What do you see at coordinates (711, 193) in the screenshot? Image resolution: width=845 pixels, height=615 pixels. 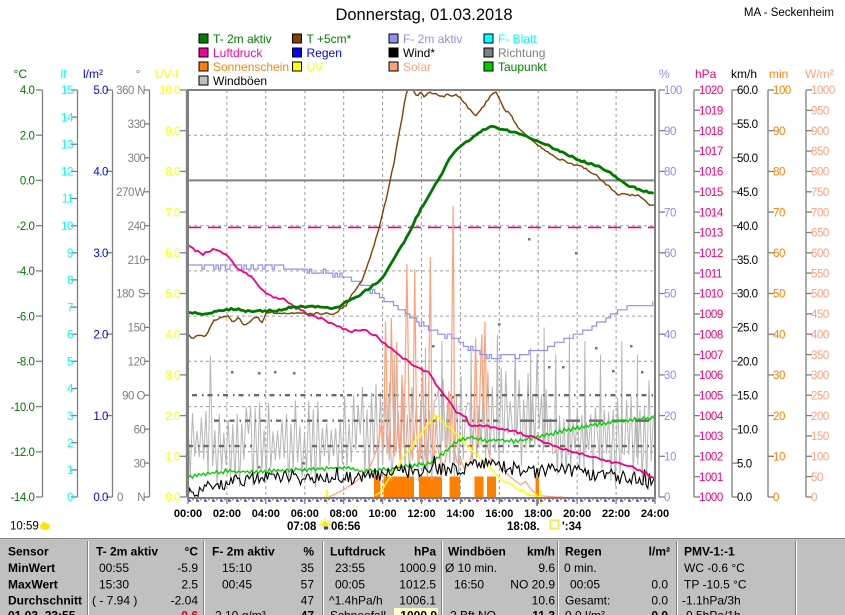 I see `svg-text: 1015` at bounding box center [711, 193].